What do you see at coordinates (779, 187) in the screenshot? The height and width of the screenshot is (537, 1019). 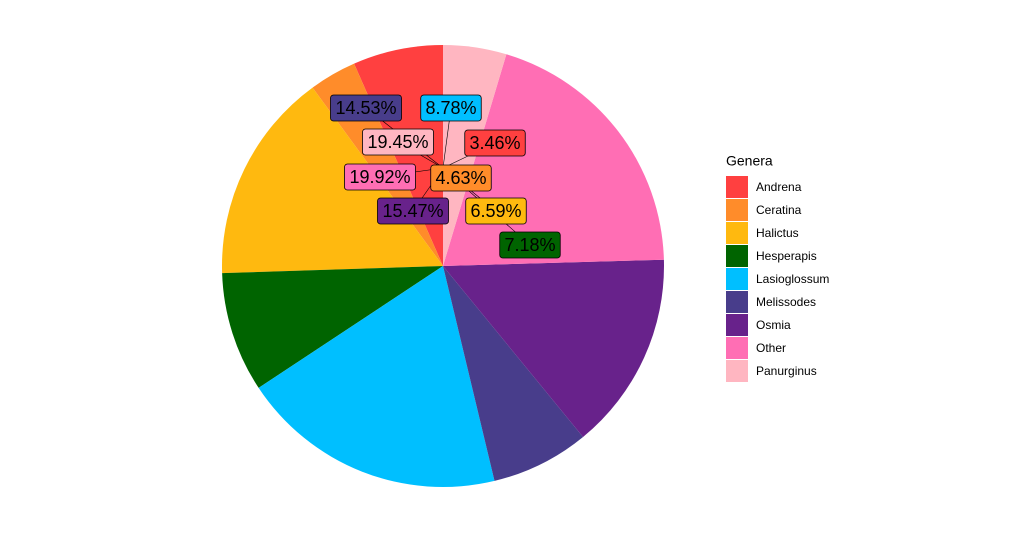 I see `legend-label: Andrena` at bounding box center [779, 187].